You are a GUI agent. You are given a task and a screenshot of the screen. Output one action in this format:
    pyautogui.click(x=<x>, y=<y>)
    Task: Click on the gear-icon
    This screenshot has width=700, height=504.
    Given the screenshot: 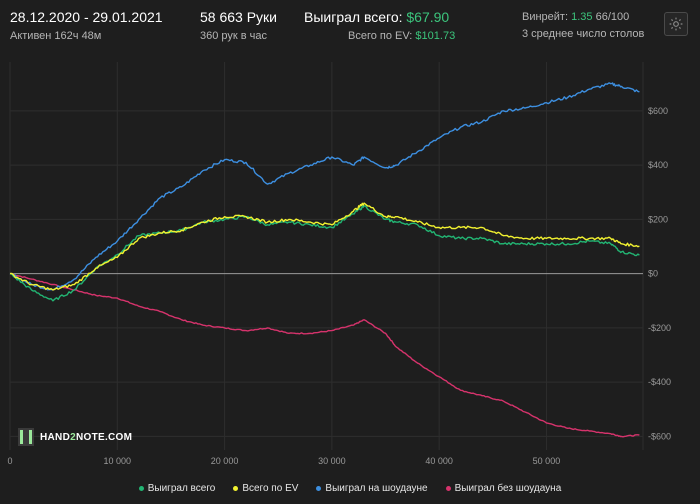 What is the action you would take?
    pyautogui.click(x=676, y=24)
    